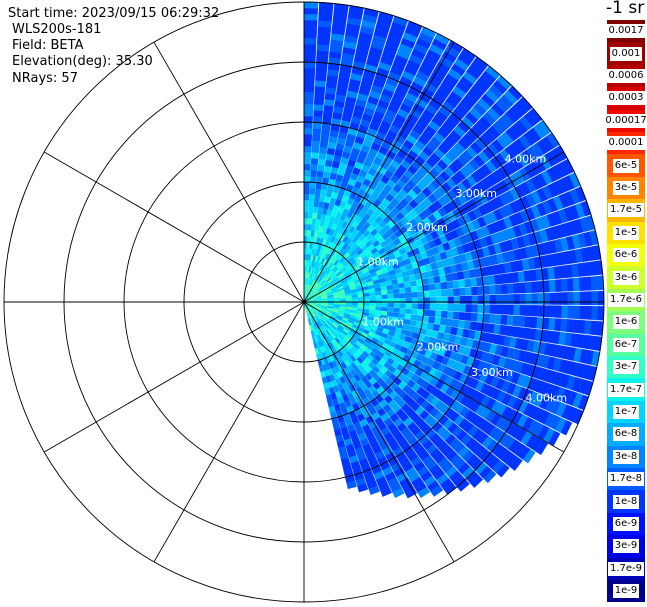  Describe the element at coordinates (626, 591) in the screenshot. I see `colorbar-label: 1e-9` at that location.